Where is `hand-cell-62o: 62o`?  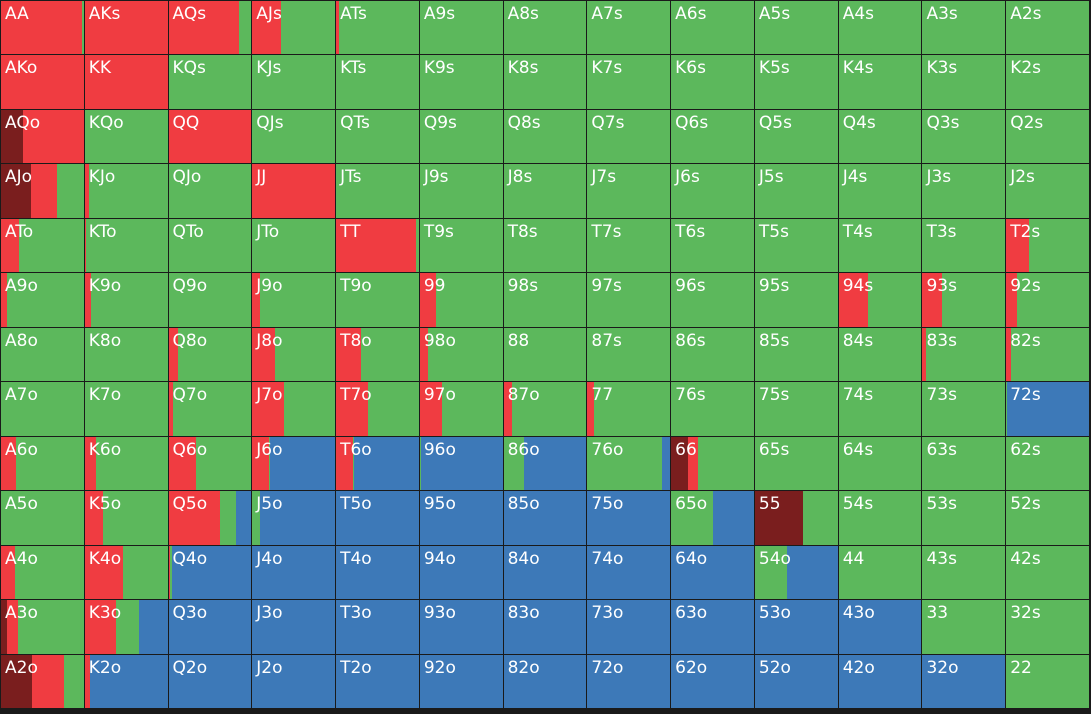
hand-cell-62o: 62o is located at coordinates (712, 681).